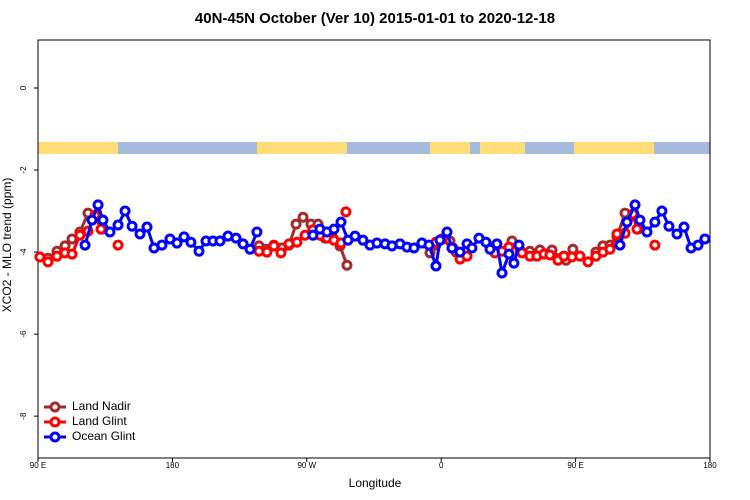 The height and width of the screenshot is (500, 750). Describe the element at coordinates (101, 406) in the screenshot. I see `legend-label: Land Nadir` at that location.